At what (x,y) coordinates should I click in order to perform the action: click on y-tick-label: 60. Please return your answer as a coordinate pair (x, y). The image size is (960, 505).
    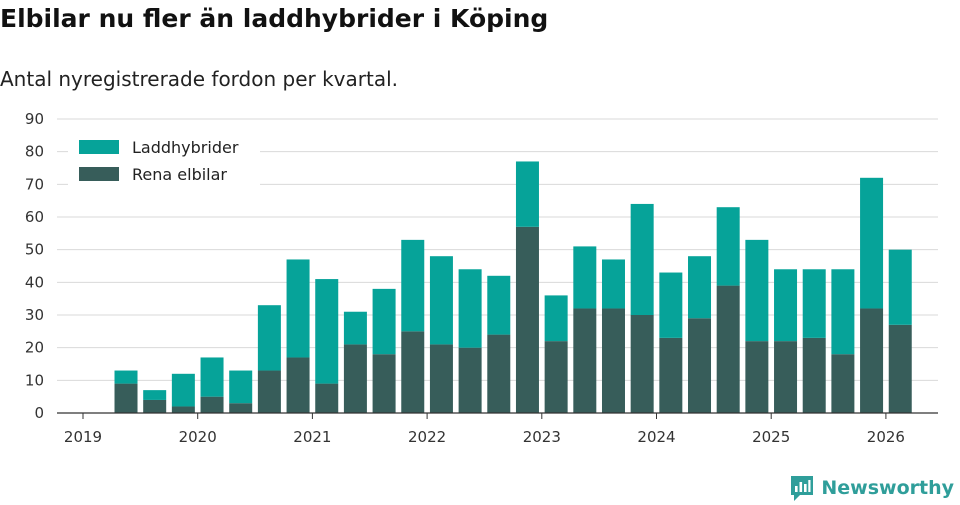
    Looking at the image, I should click on (34, 217).